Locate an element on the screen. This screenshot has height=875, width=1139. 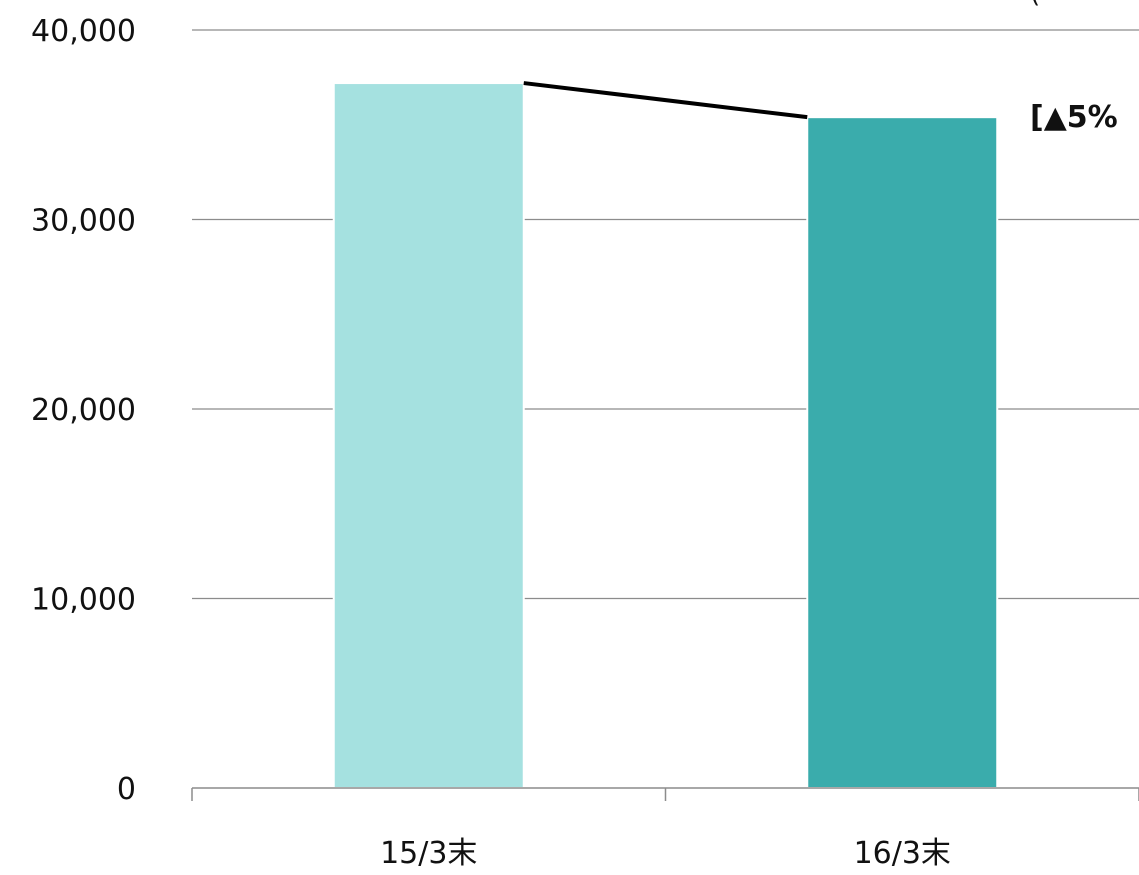
connector is located at coordinates (665, 100).